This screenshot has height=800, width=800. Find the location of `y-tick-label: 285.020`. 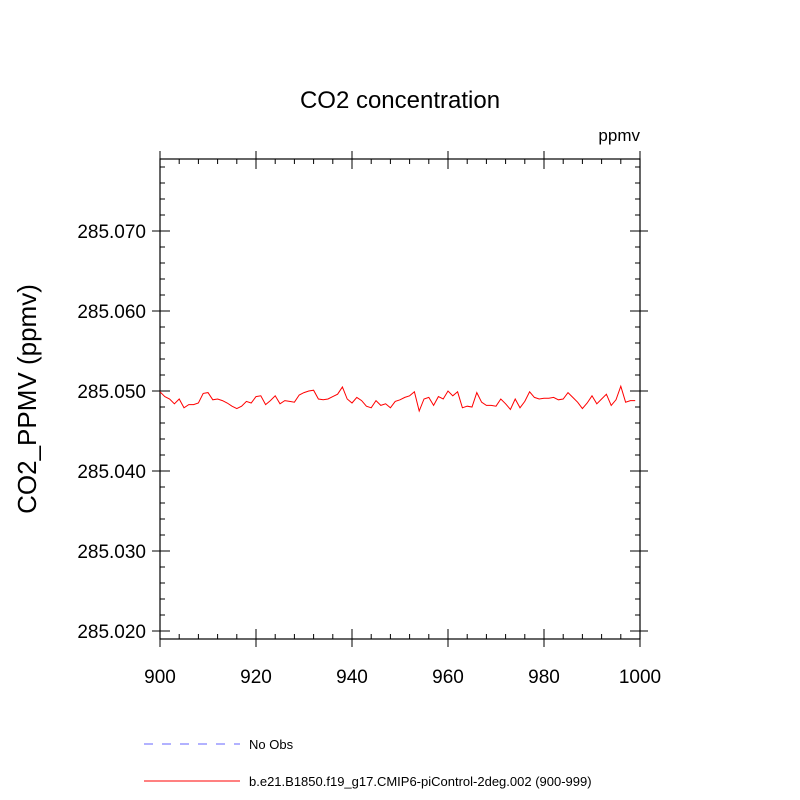

y-tick-label: 285.020 is located at coordinates (111, 632).